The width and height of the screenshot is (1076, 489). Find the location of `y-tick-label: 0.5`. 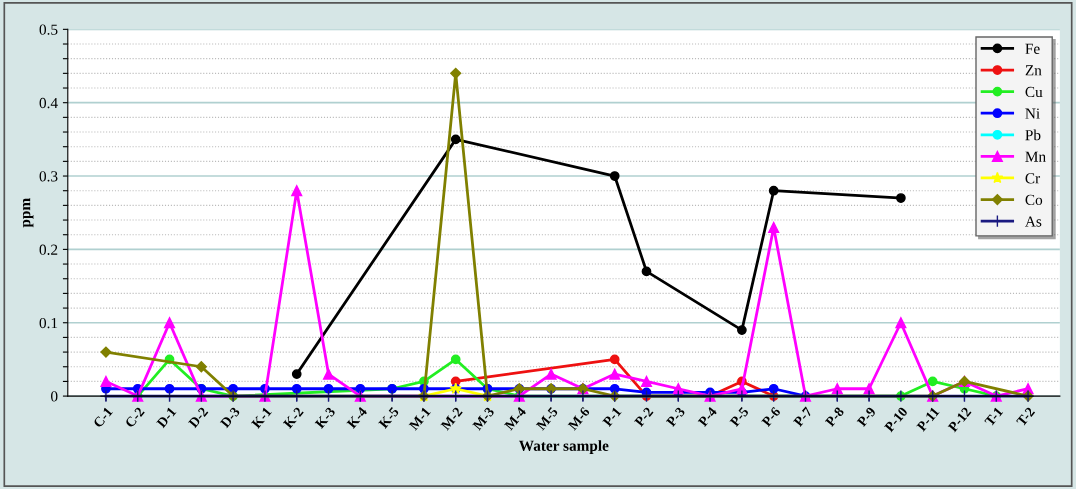

y-tick-label: 0.5 is located at coordinates (48, 29).